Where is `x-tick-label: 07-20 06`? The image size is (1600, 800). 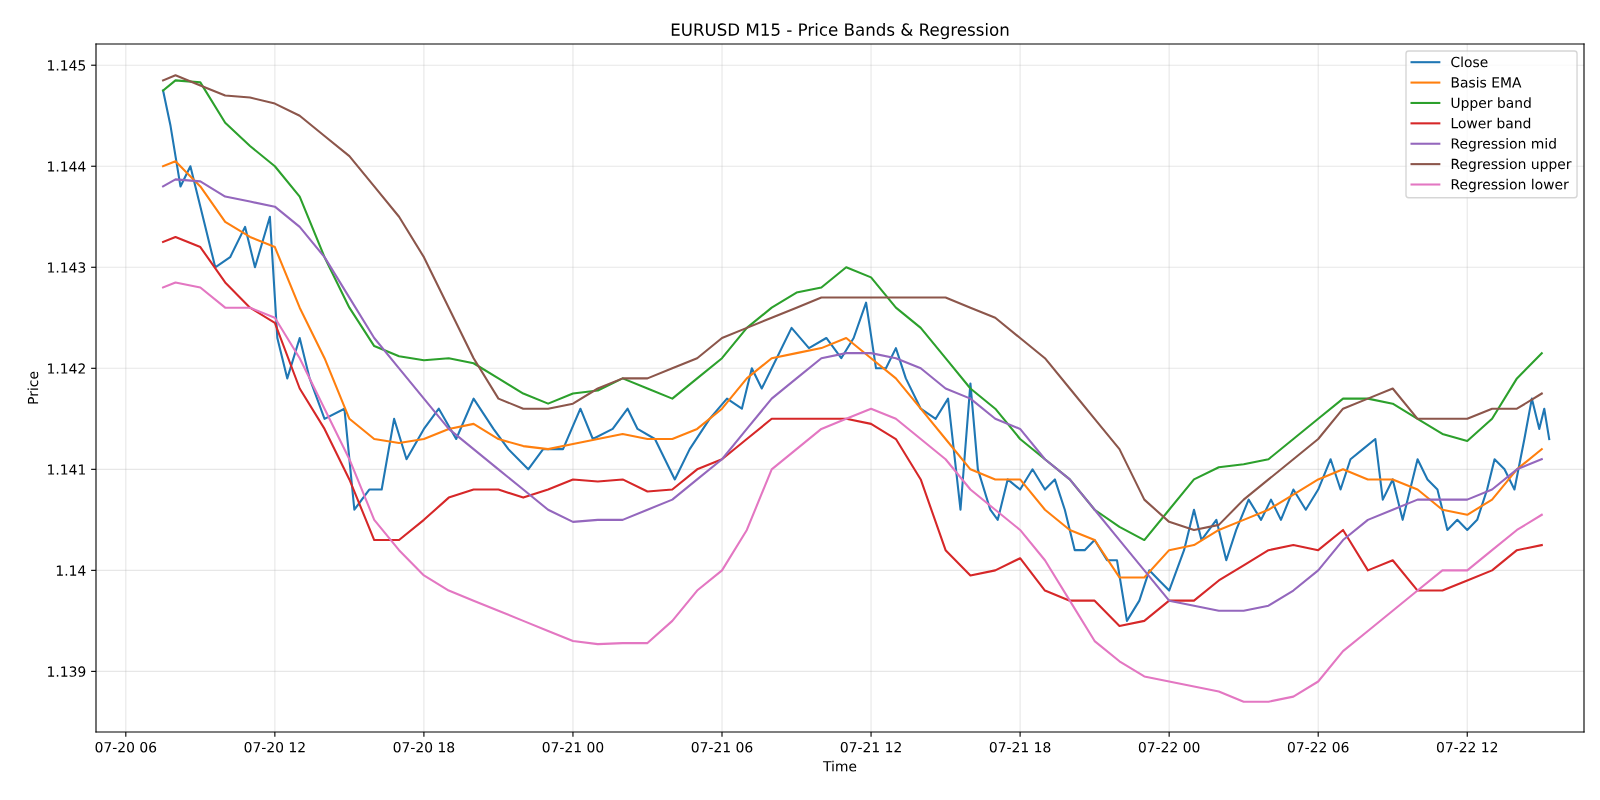
x-tick-label: 07-20 06 is located at coordinates (126, 747).